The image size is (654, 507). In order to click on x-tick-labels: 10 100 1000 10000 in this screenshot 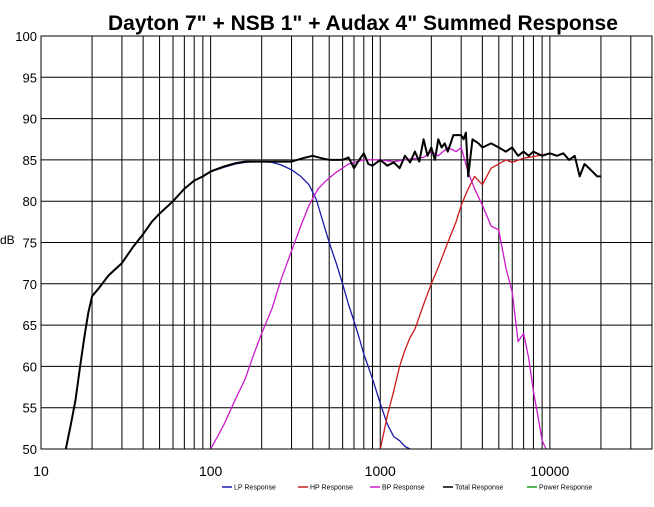, I will do `click(301, 471)`.